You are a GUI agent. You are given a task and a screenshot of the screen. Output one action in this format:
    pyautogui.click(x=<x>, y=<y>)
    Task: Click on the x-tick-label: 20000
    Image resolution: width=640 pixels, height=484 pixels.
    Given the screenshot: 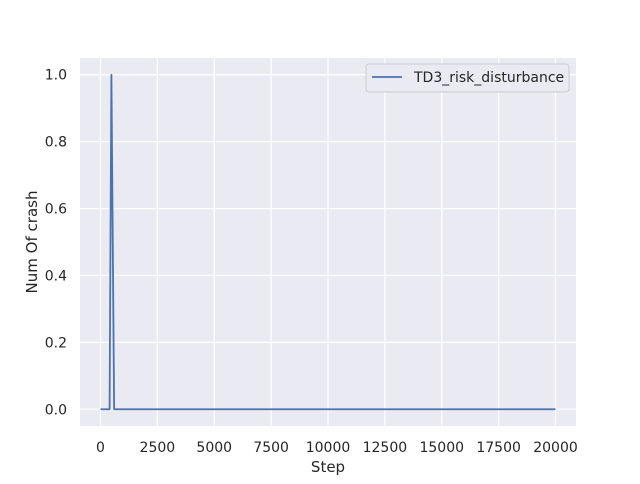 What is the action you would take?
    pyautogui.click(x=555, y=448)
    